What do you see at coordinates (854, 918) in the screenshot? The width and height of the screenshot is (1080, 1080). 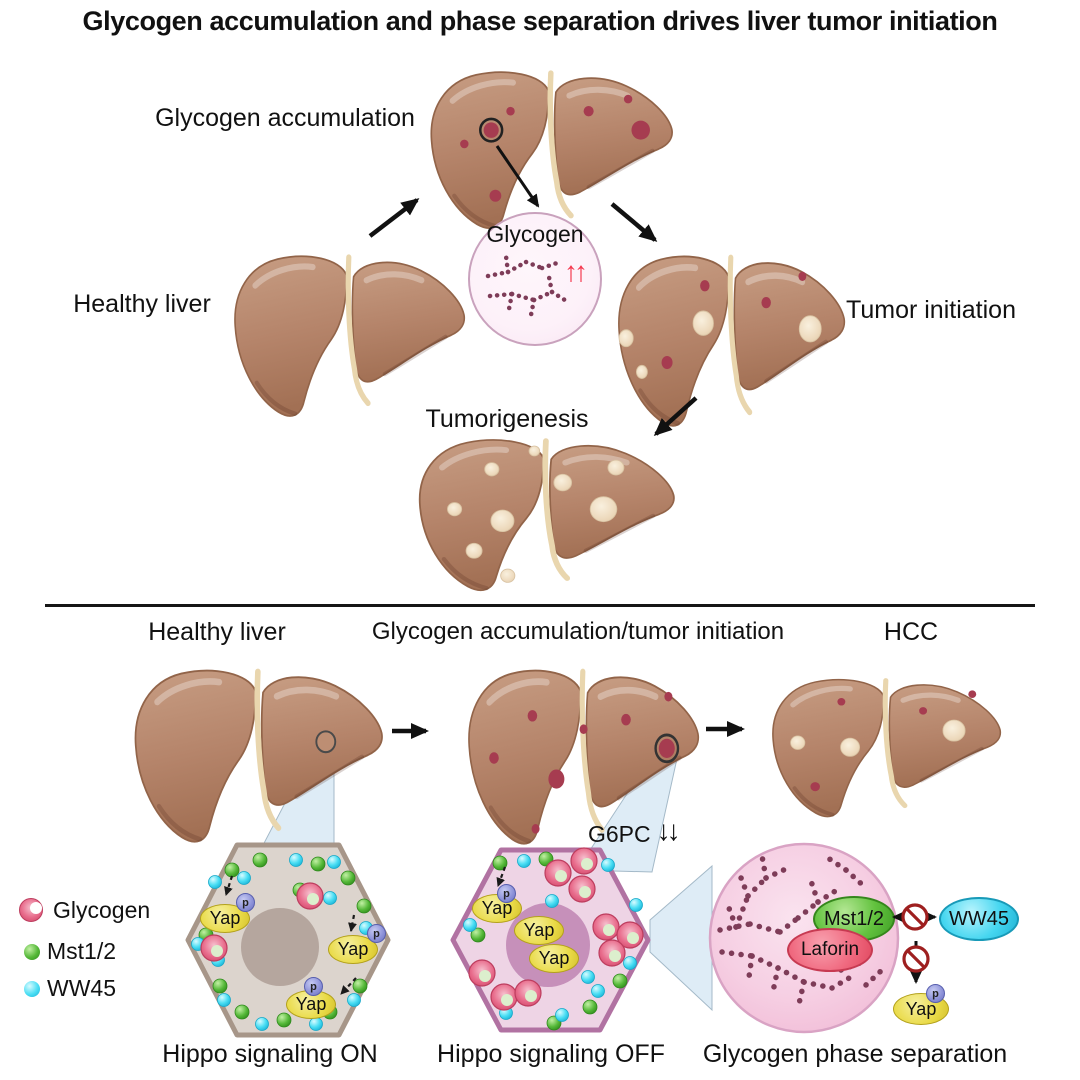 I see `mst-label: Mst1/2` at bounding box center [854, 918].